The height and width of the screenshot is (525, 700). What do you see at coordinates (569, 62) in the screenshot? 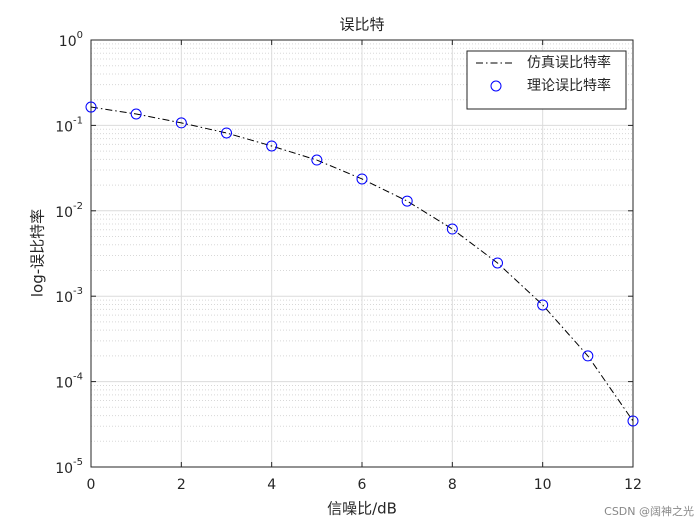
I see `legend-label: 仿真误比特率` at bounding box center [569, 62].